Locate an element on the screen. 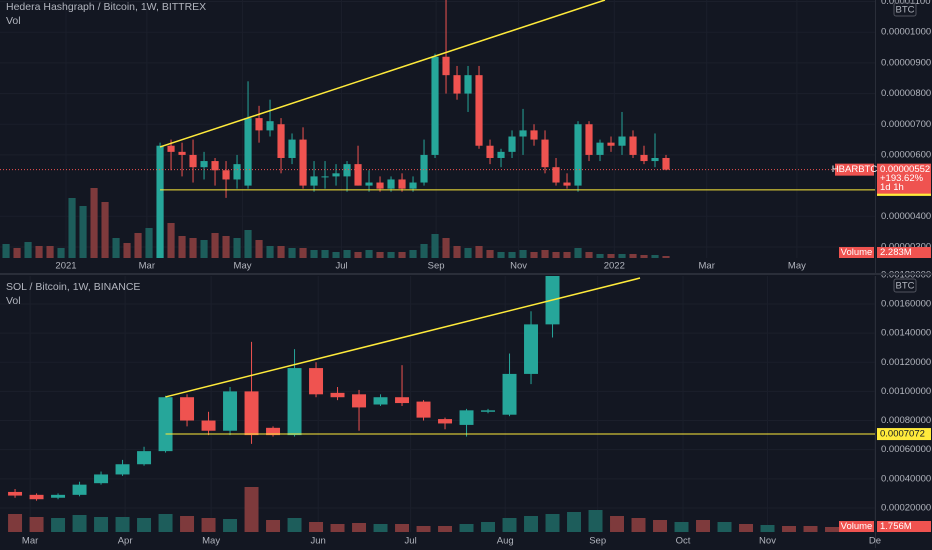 The width and height of the screenshot is (932, 550). y-tick-label: 0.00000800 is located at coordinates (906, 93).